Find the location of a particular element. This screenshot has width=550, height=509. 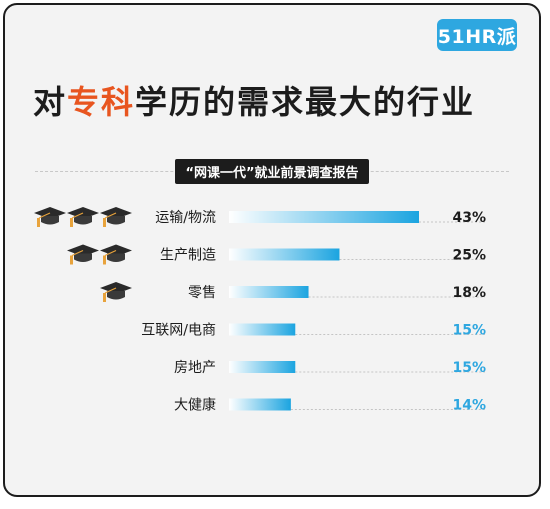

brand-logo: 51HR派 is located at coordinates (477, 35).